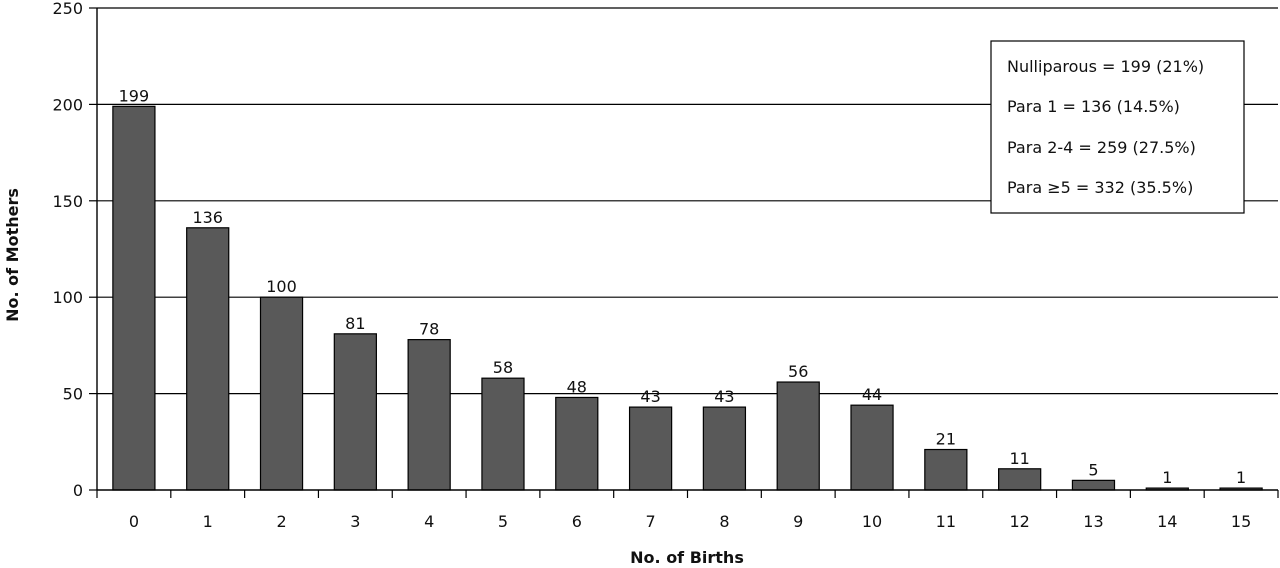  Describe the element at coordinates (798, 521) in the screenshot. I see `x-tick-label-9: 9` at that location.